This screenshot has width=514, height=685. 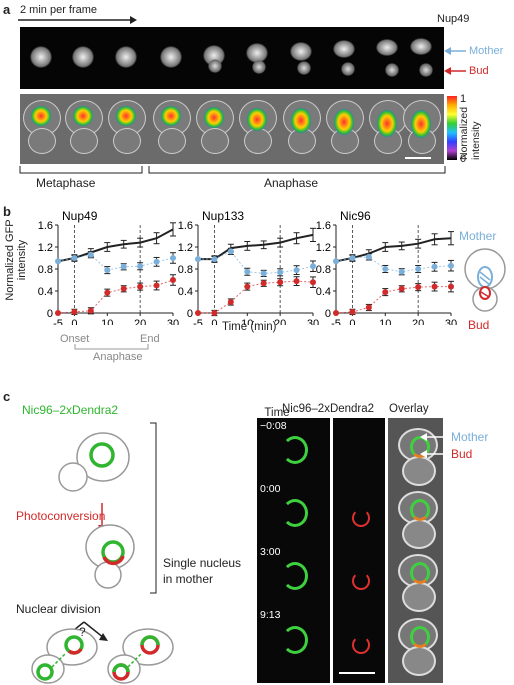 What do you see at coordinates (452, 128) in the screenshot?
I see `colorbar` at bounding box center [452, 128].